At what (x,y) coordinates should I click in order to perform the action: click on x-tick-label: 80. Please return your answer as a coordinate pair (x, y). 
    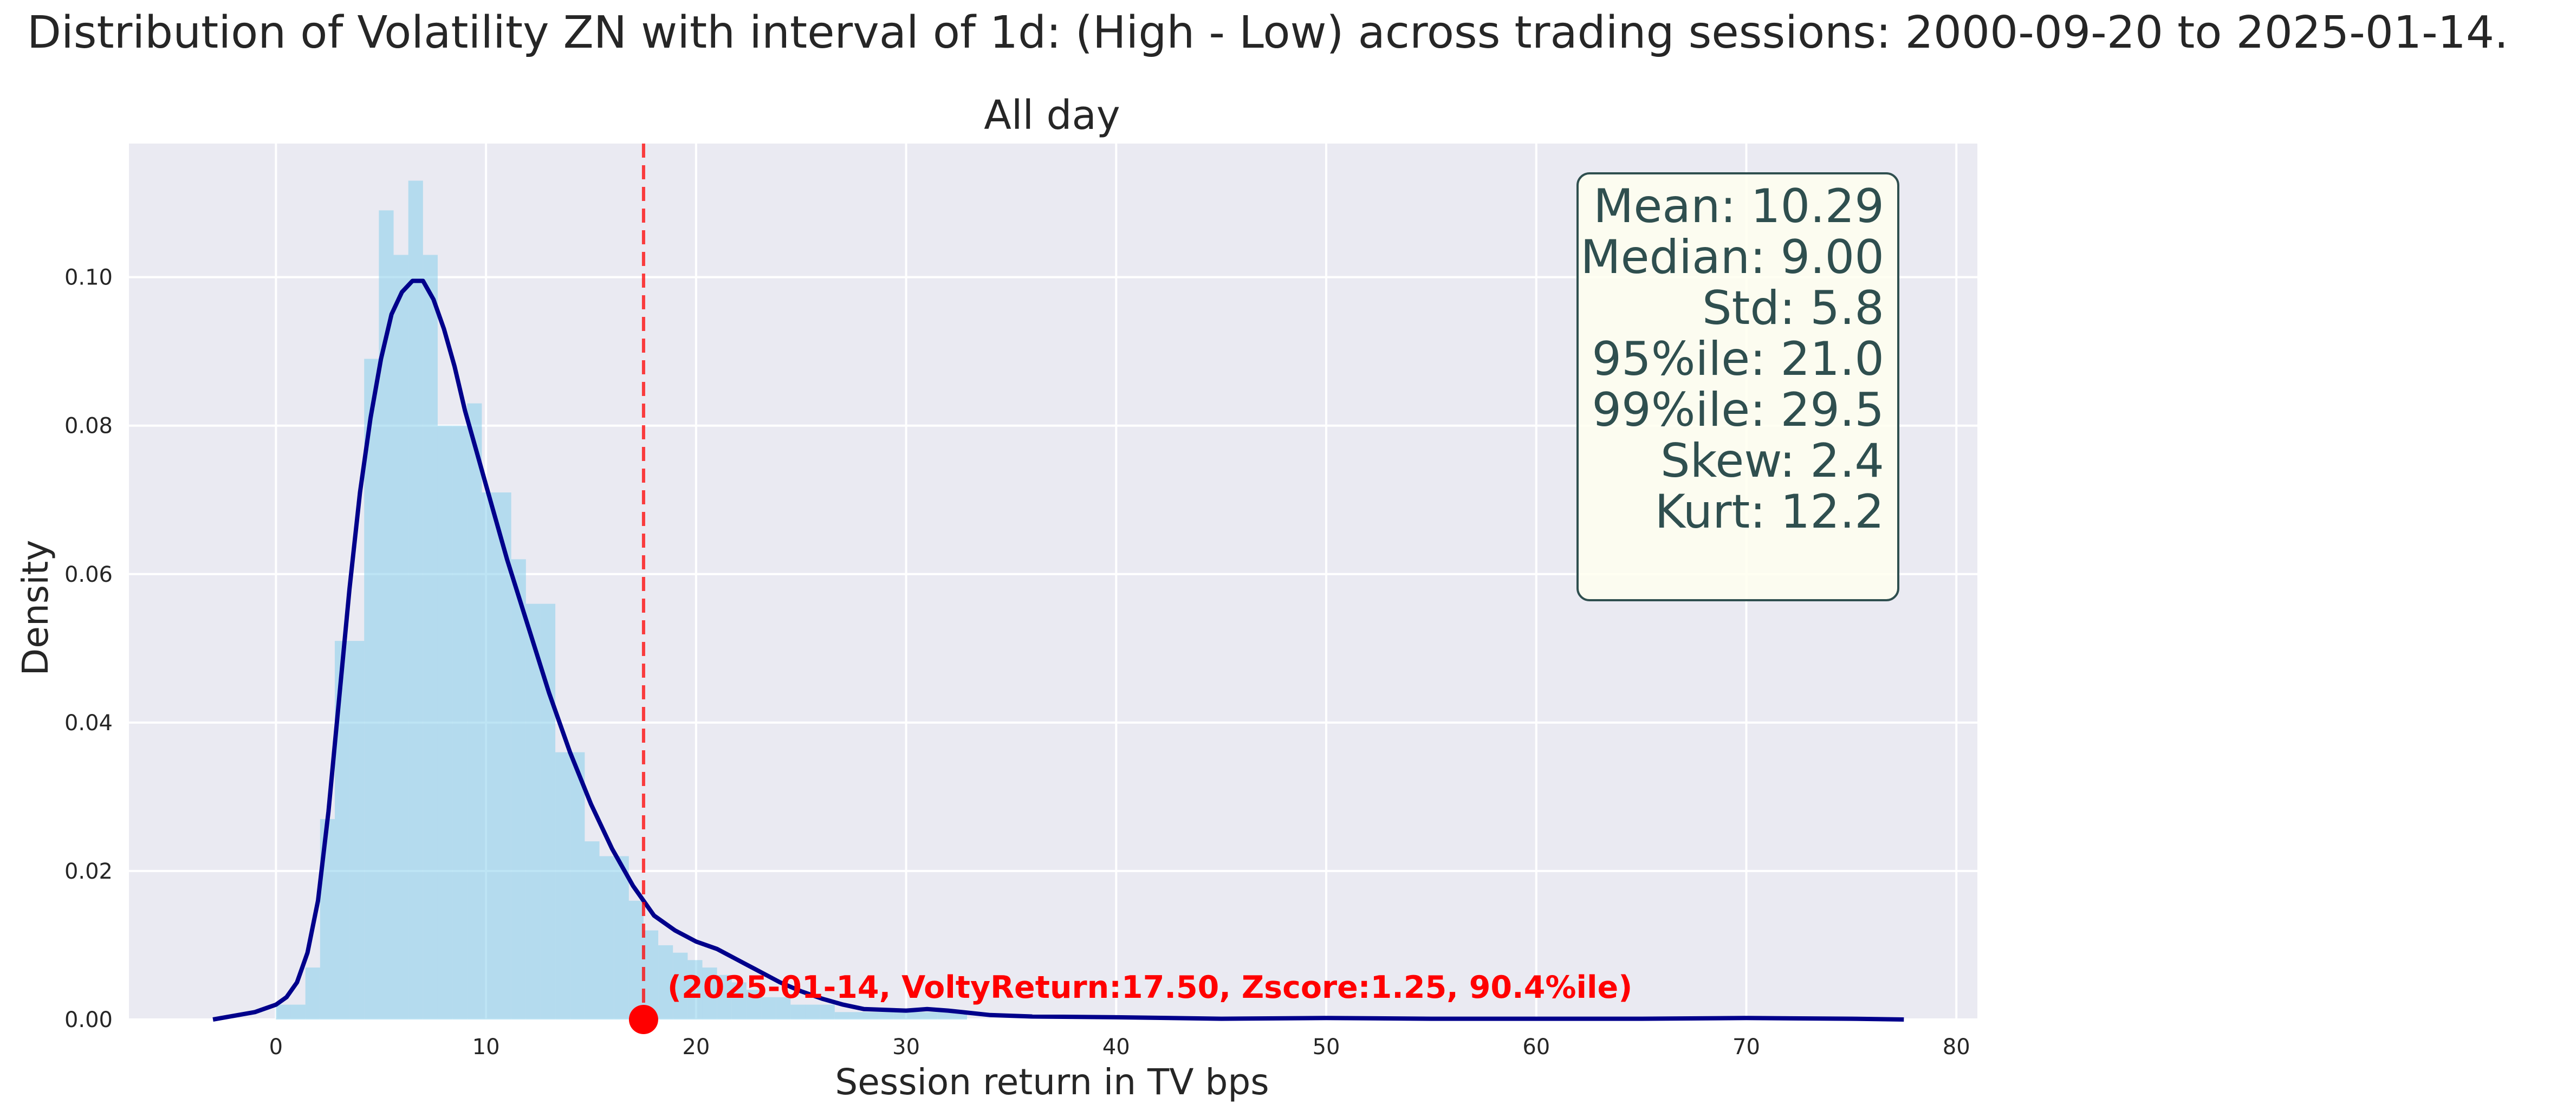
    Looking at the image, I should click on (1956, 1047).